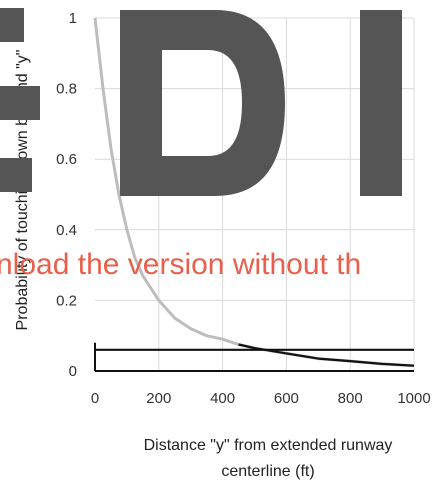 The width and height of the screenshot is (441, 486). I want to click on watermark-letter-i, so click(381, 103).